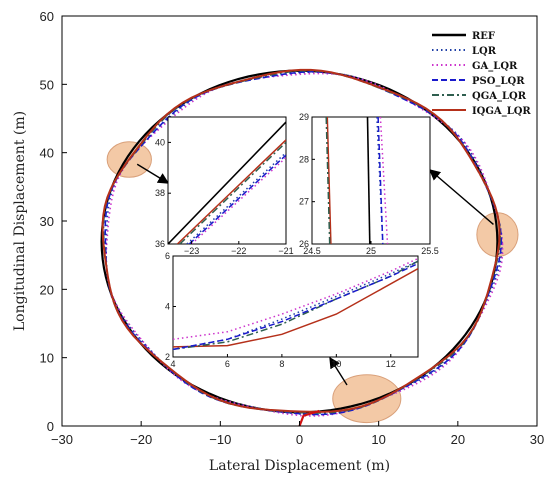 This screenshot has height=481, width=550. Describe the element at coordinates (160, 193) in the screenshot. I see `inset-y-tick-label: 38` at that location.